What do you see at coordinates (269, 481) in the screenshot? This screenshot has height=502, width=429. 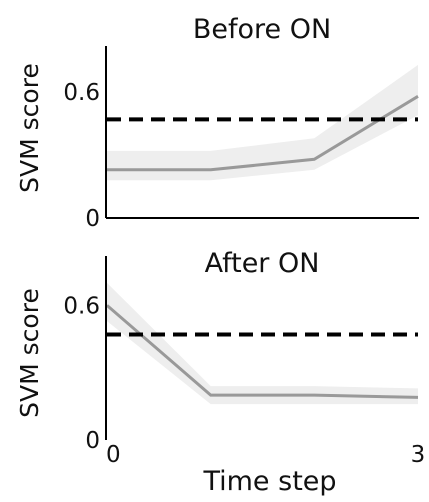 I see `x-axis-label: Time step` at bounding box center [269, 481].